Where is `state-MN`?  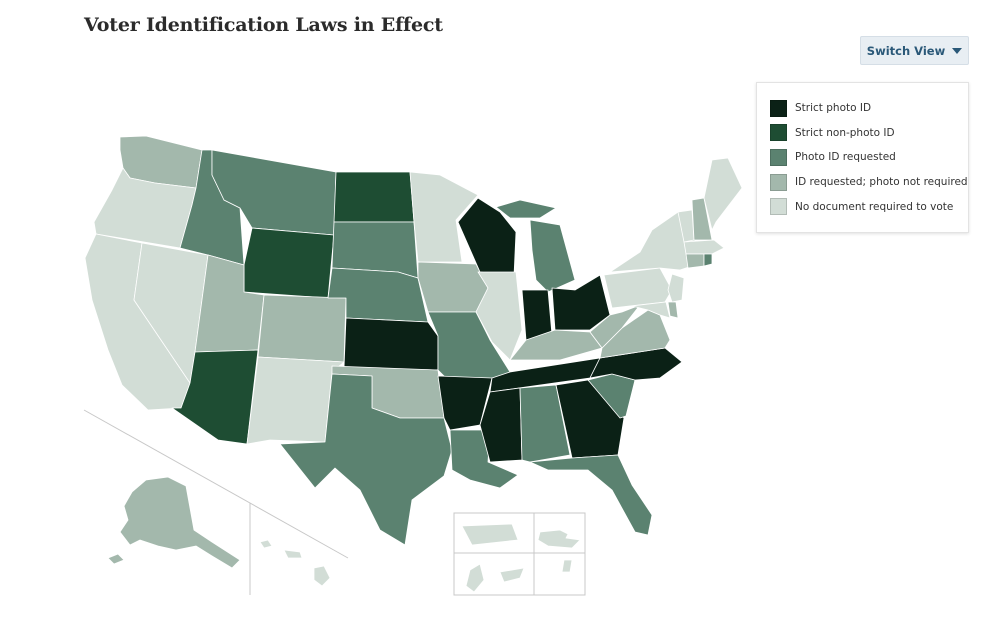
state-MN is located at coordinates (444, 217).